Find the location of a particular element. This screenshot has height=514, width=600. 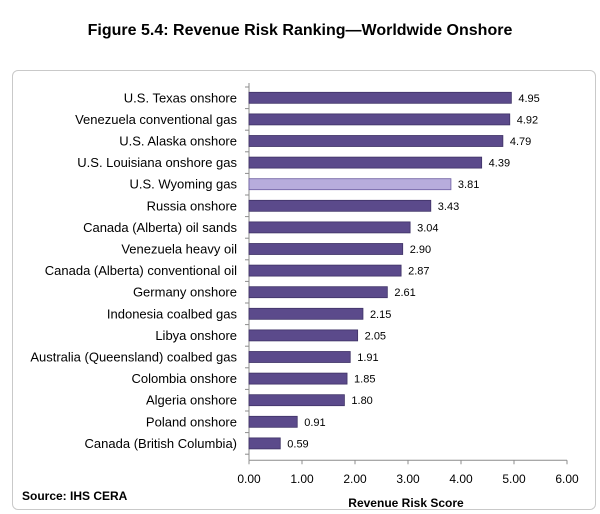

category-label: Russia onshore is located at coordinates (192, 205).